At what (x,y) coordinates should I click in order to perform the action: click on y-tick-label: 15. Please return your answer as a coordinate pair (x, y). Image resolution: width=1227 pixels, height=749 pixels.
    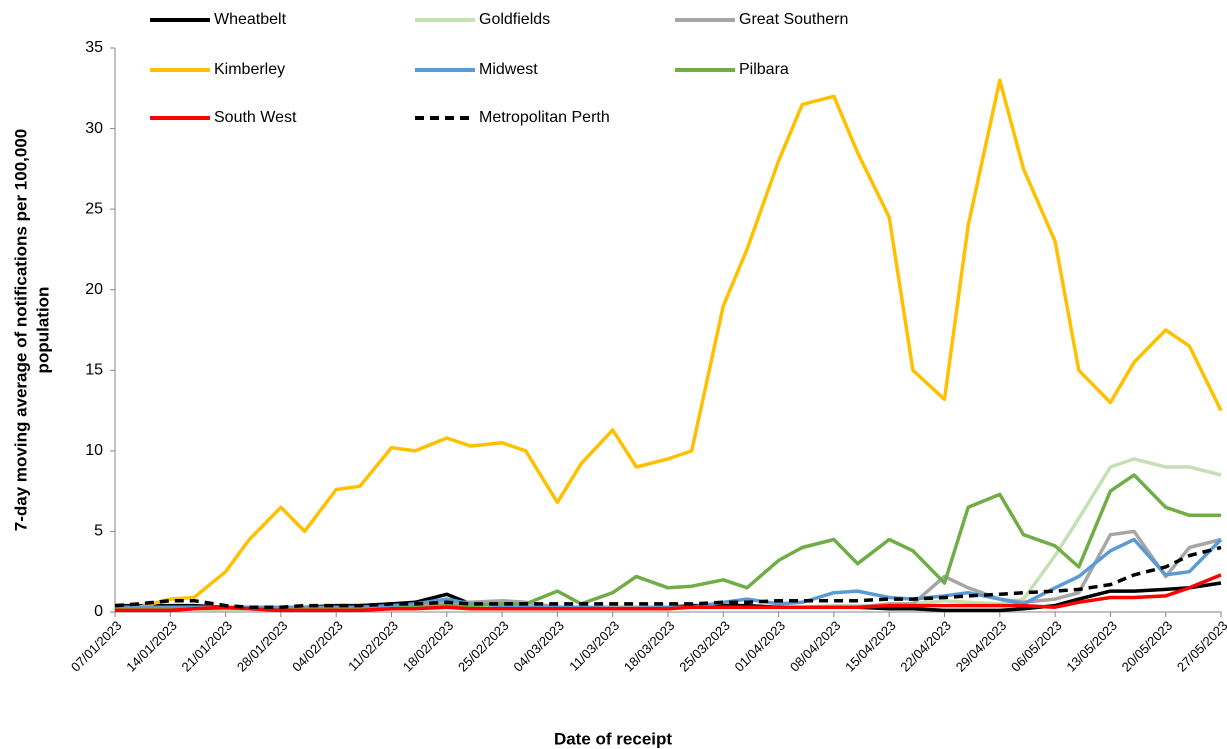
    Looking at the image, I should click on (94, 370).